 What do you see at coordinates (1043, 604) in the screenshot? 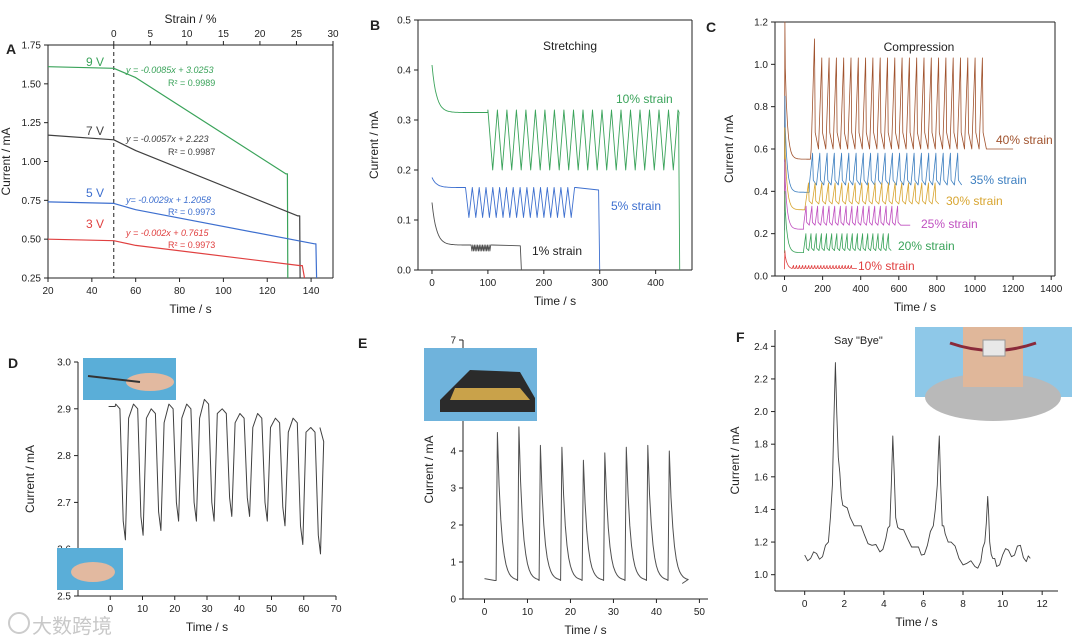
I see `x-tick-label: 12` at bounding box center [1043, 604].